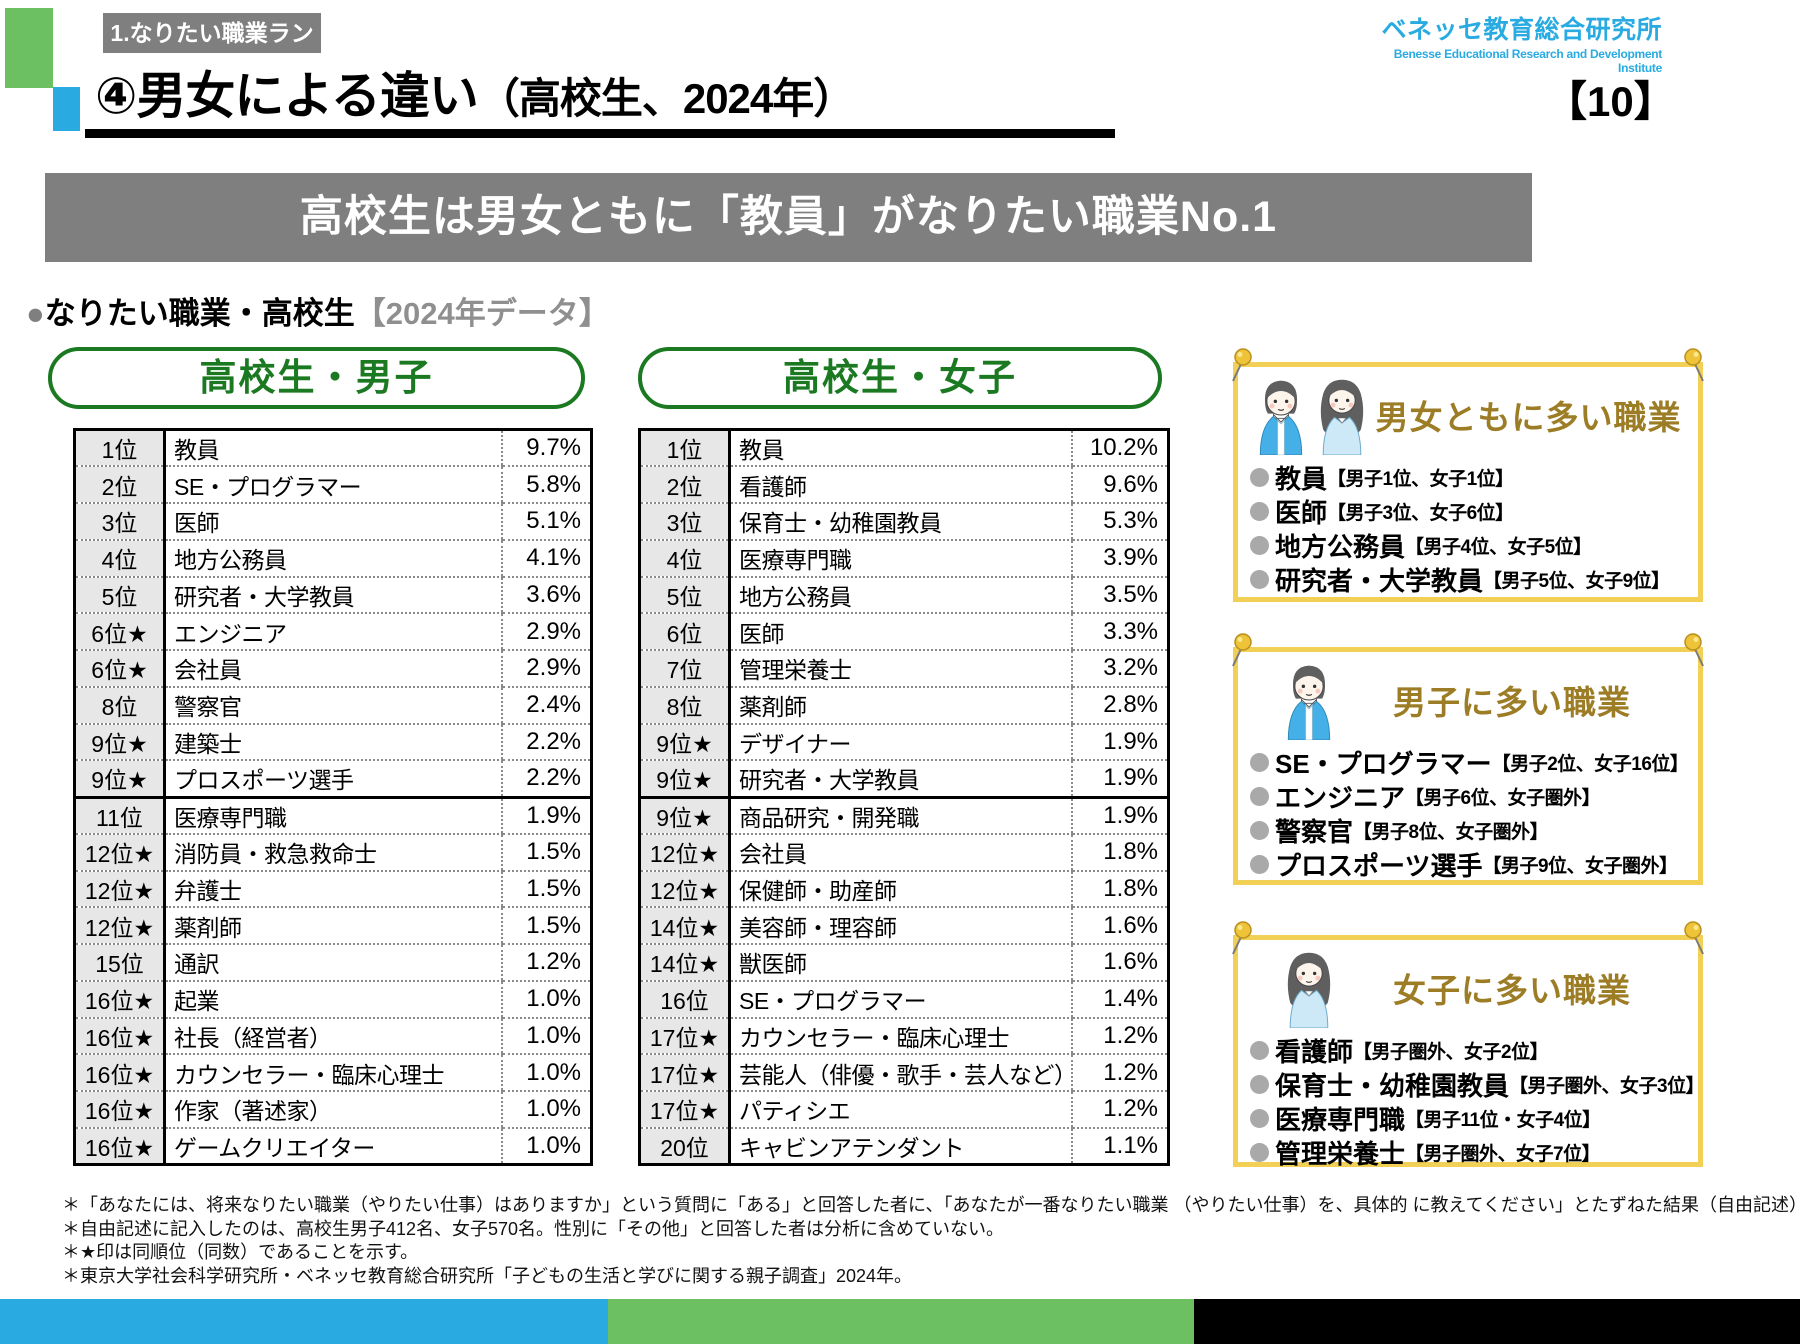  What do you see at coordinates (904, 852) in the screenshot?
I see `girls-table-row: 12位★ 会社員 1.8%` at bounding box center [904, 852].